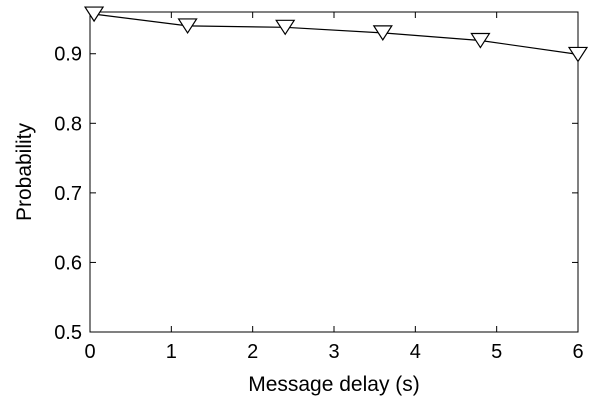 This screenshot has height=396, width=592. I want to click on y-tick-label: 0.6, so click(68, 263).